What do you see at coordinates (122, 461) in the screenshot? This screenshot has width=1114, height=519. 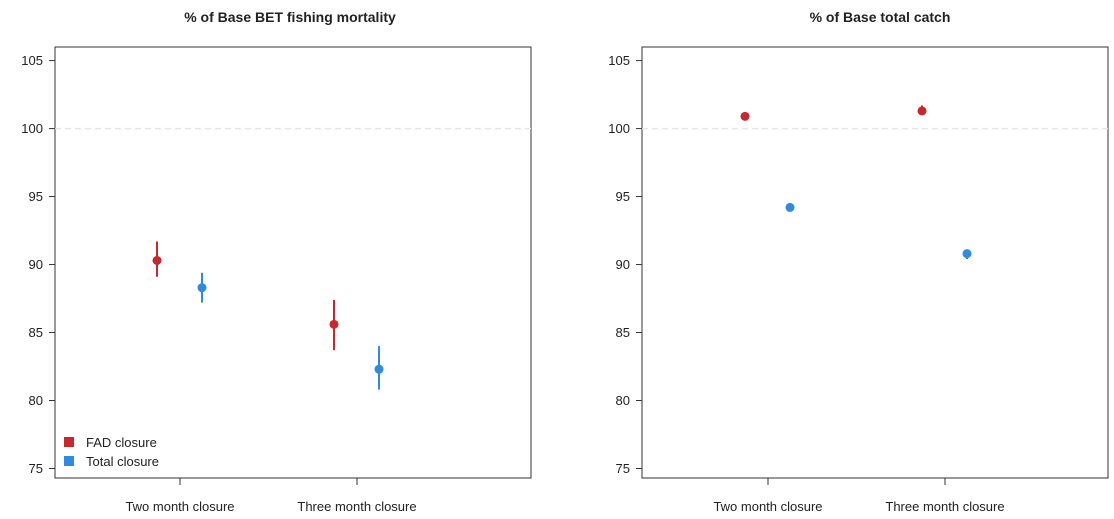 I see `legend-label-total-closure: Total closure` at bounding box center [122, 461].